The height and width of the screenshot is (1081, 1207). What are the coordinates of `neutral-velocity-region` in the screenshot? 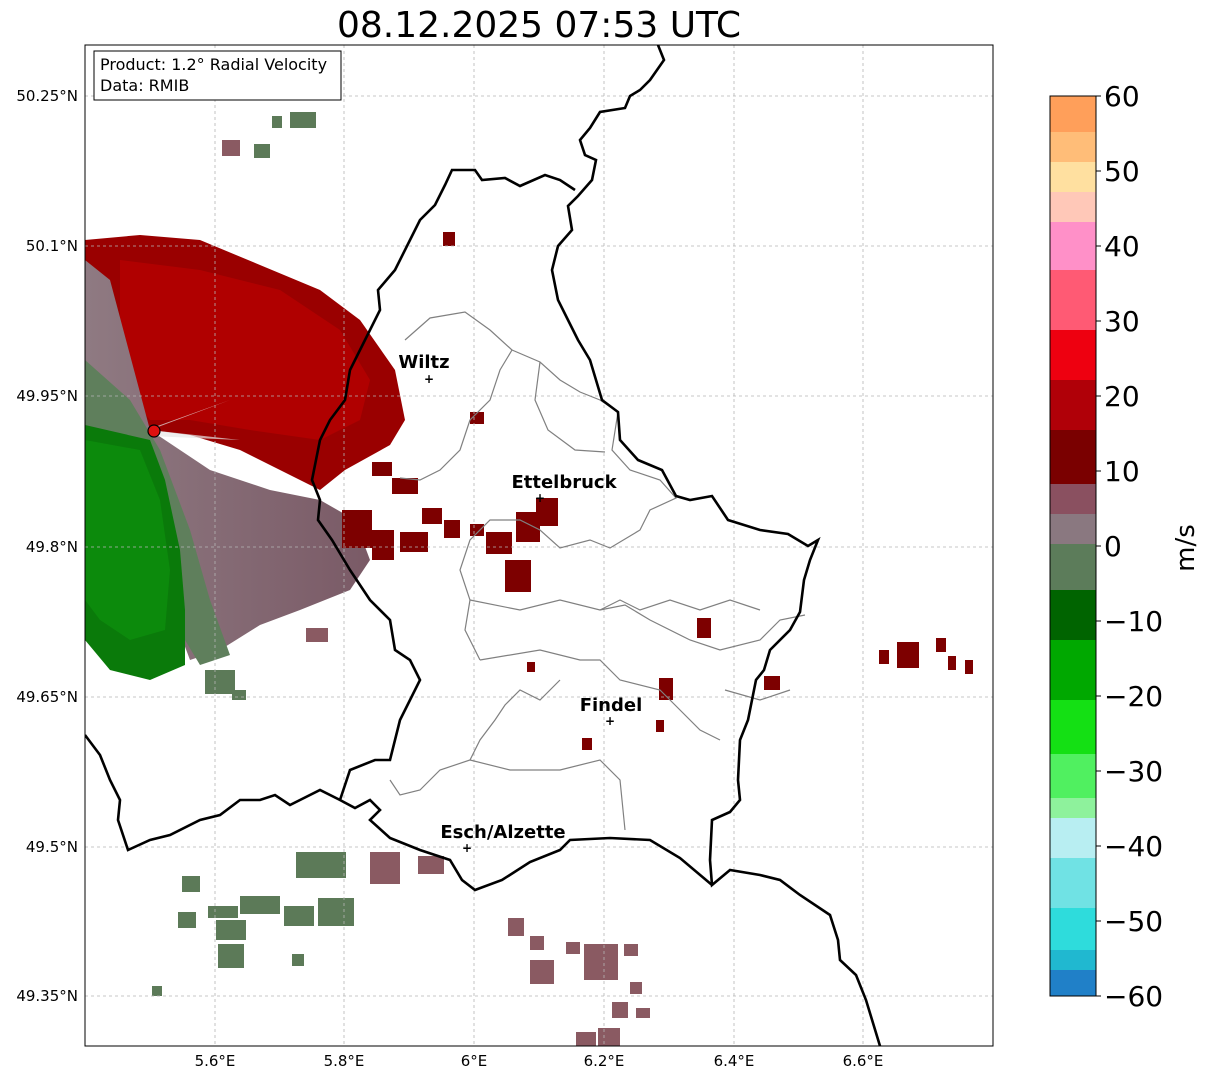 It's located at (227, 460).